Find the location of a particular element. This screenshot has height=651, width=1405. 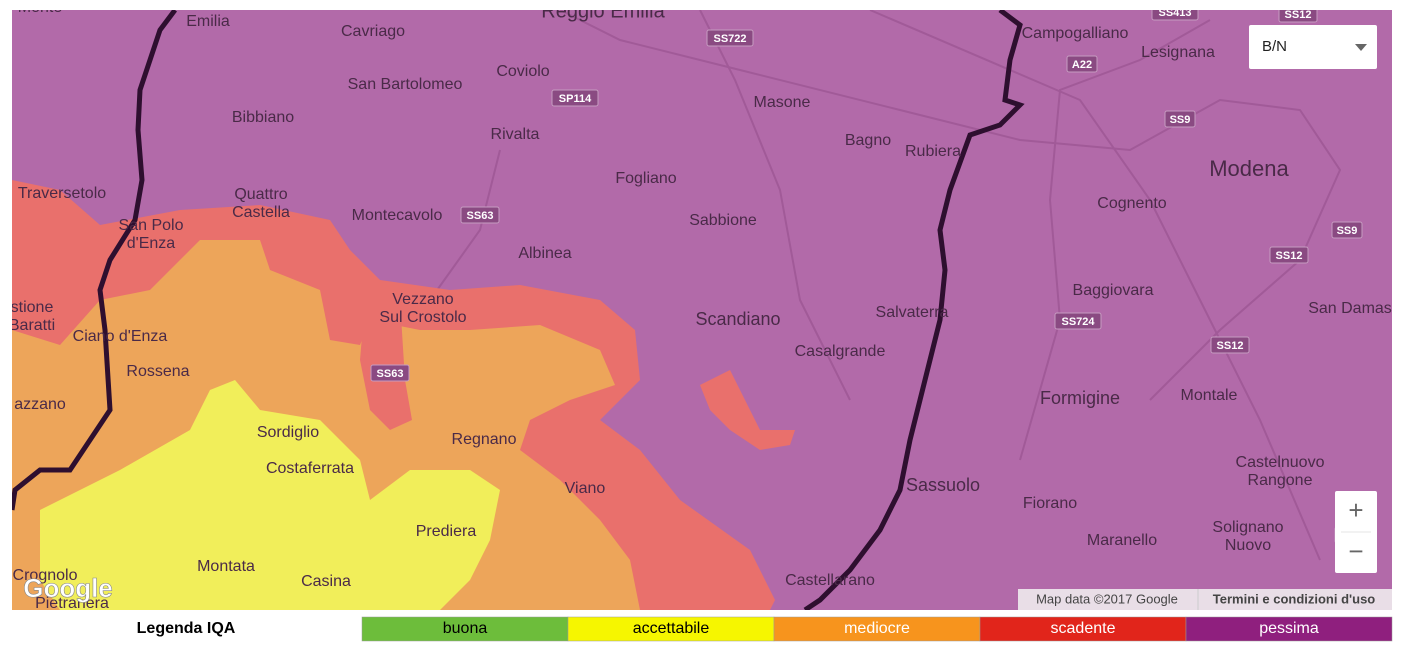

map-type-dropdown is located at coordinates (1313, 47).